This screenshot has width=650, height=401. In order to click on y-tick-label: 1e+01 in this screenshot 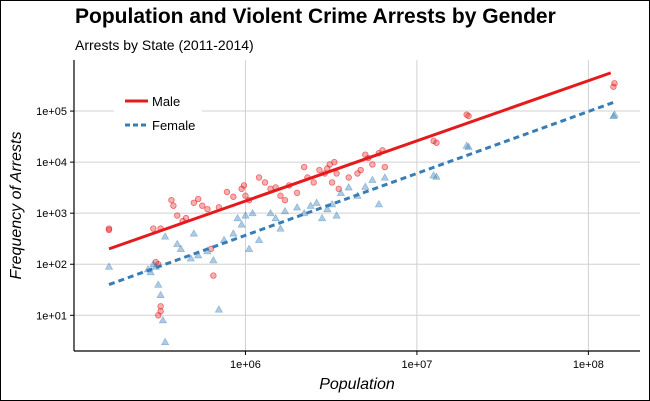, I will do `click(51, 316)`.